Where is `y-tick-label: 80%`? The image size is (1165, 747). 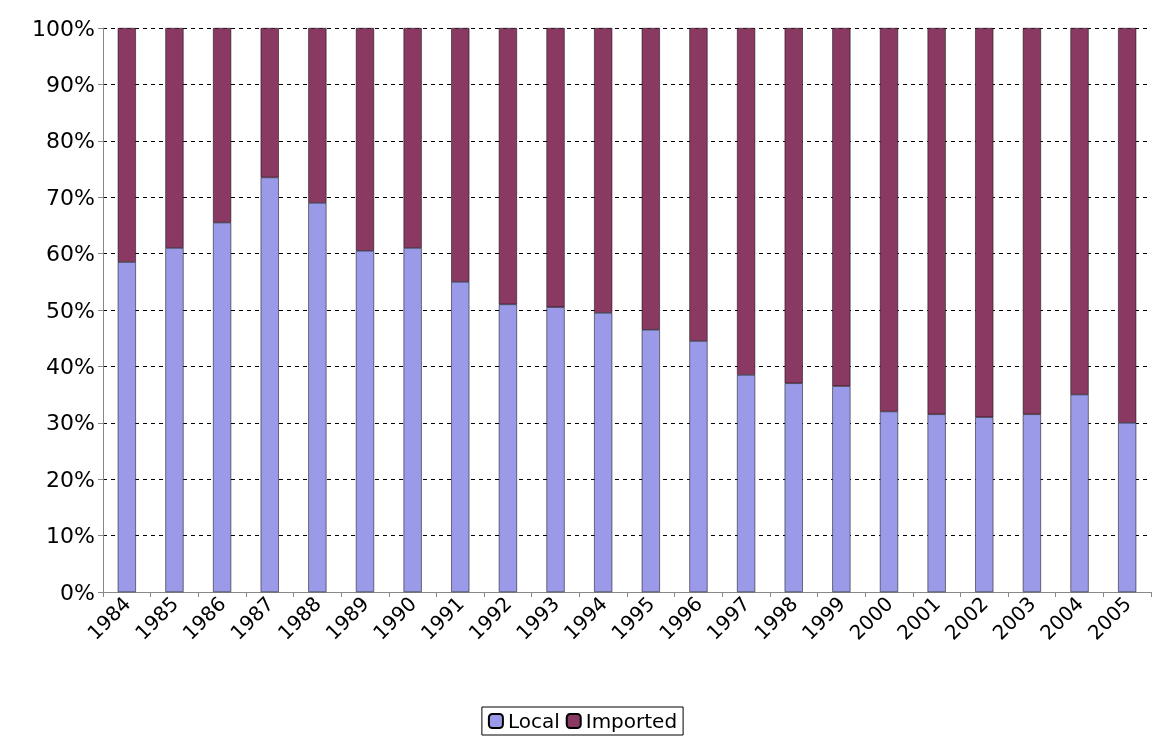
y-tick-label: 80% is located at coordinates (70, 141).